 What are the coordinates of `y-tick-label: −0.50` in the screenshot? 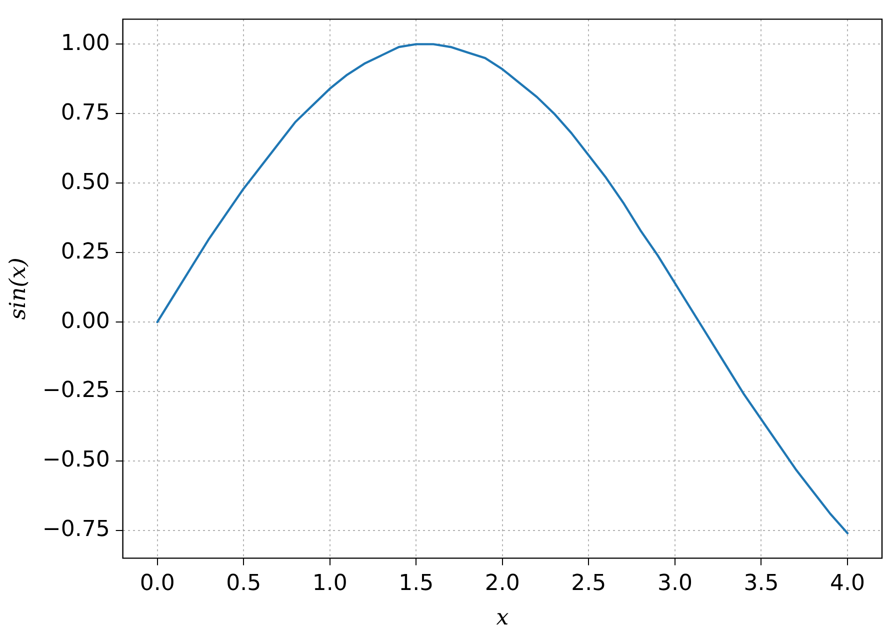 It's located at (76, 460).